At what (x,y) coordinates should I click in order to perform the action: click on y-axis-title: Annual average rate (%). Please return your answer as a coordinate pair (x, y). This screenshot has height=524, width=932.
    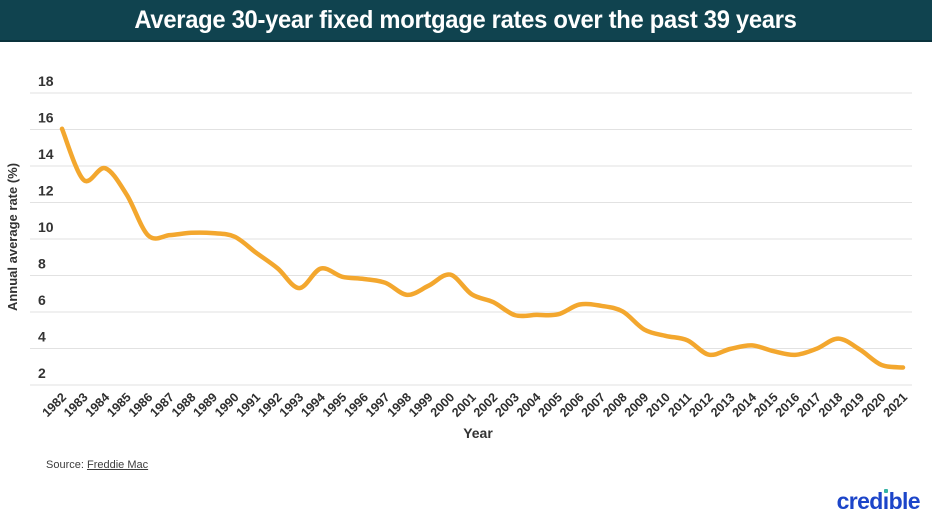
    Looking at the image, I should click on (12, 237).